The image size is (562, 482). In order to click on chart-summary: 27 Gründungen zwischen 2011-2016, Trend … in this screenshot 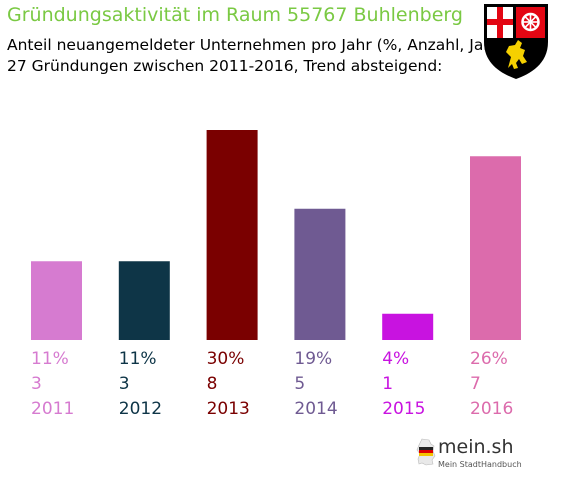, I will do `click(225, 66)`.